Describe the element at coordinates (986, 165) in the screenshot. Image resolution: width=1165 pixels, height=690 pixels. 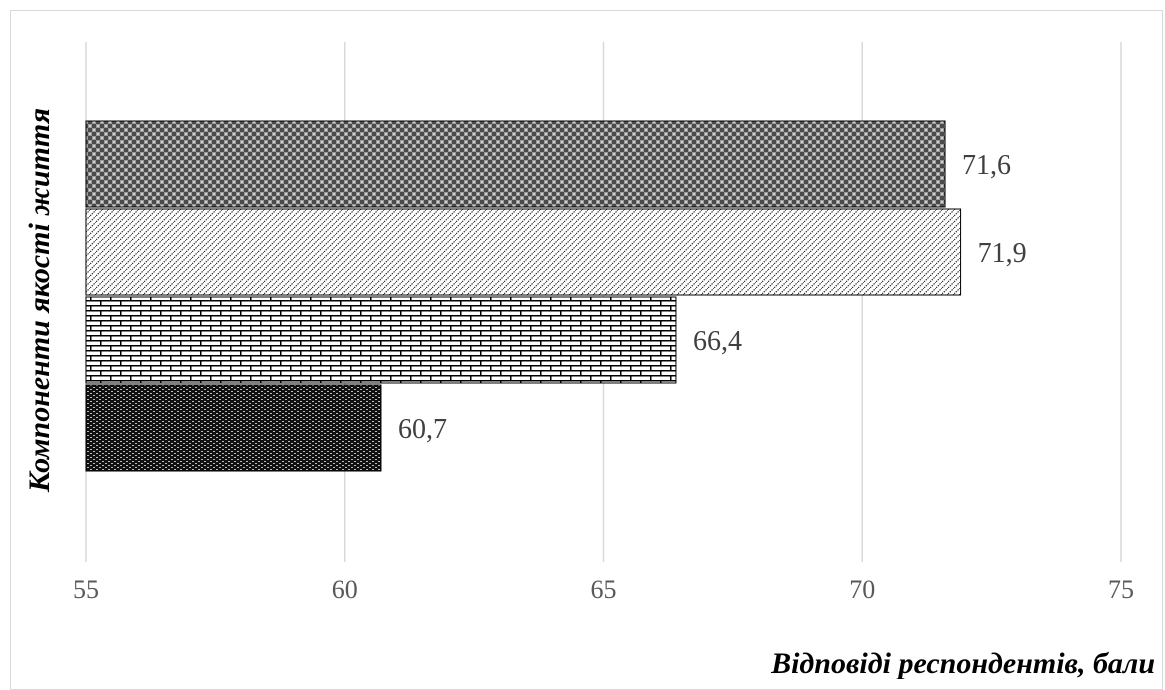
I see `data-label: 71,6` at that location.